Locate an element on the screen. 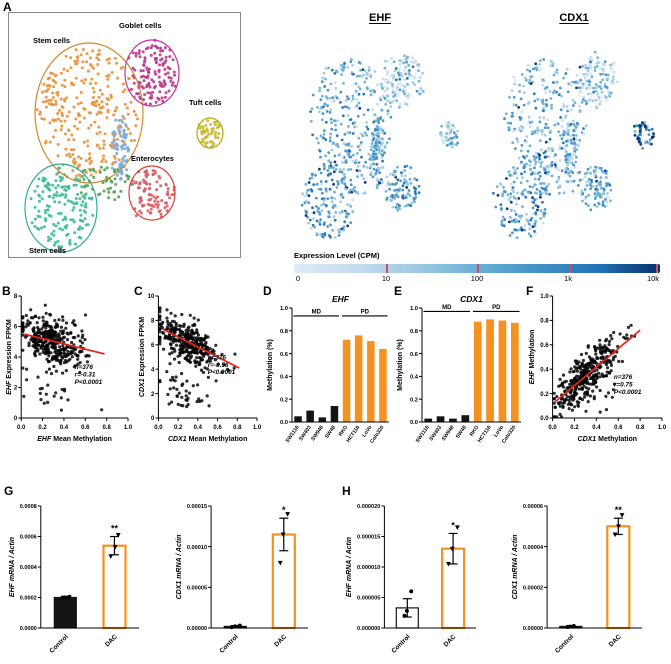 The image size is (671, 664). svg-text: r=-0.31 is located at coordinates (85, 375).